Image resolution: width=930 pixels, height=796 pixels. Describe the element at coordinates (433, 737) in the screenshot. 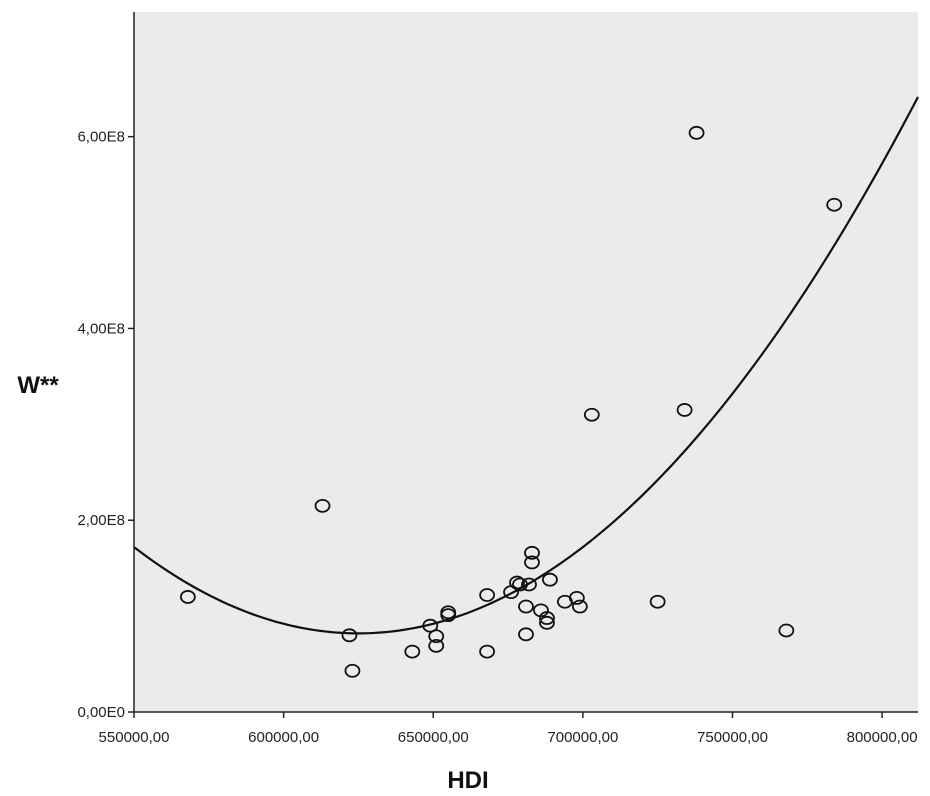

I see `x-tick-label: 650000,00` at that location.